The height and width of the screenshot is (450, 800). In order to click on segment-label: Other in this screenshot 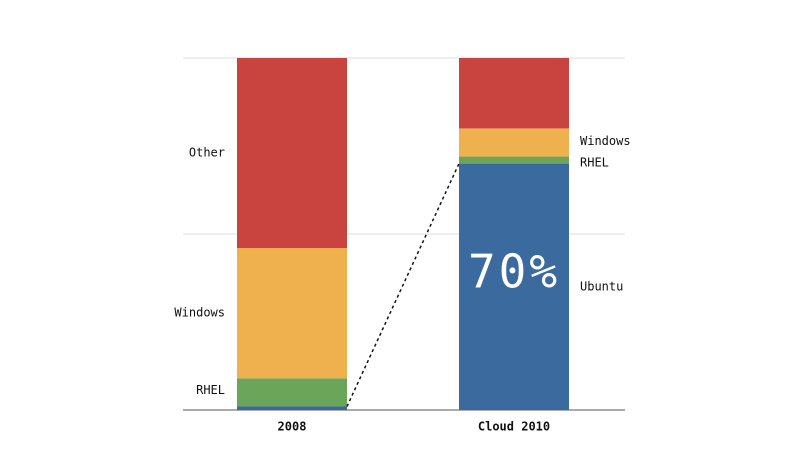, I will do `click(207, 153)`.